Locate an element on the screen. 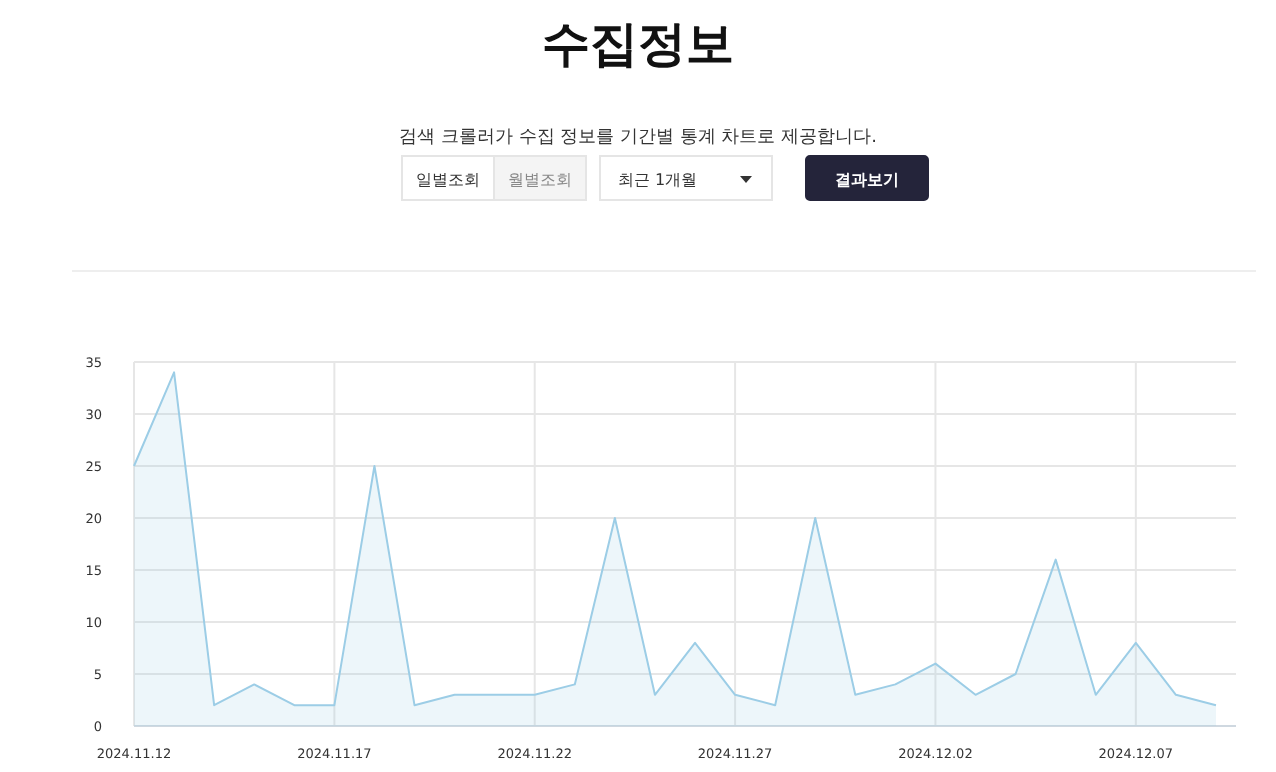 This screenshot has height=772, width=1276. chart-subtitle: 검색 크롤러가 수집 정보를 기간별 통계 차트로 제공합니다. is located at coordinates (638, 138).